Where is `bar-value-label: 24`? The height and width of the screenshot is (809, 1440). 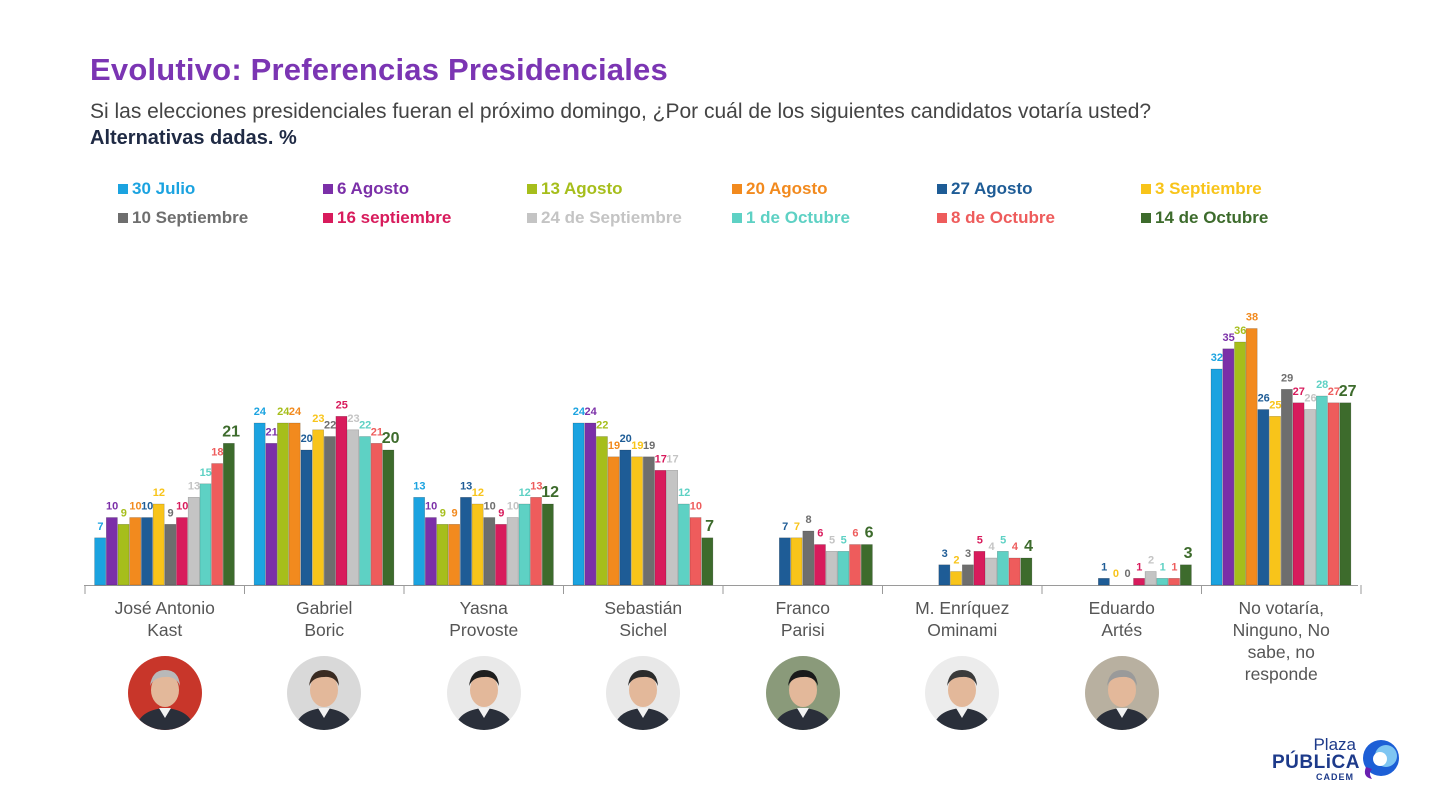 bar-value-label: 24 is located at coordinates (260, 412).